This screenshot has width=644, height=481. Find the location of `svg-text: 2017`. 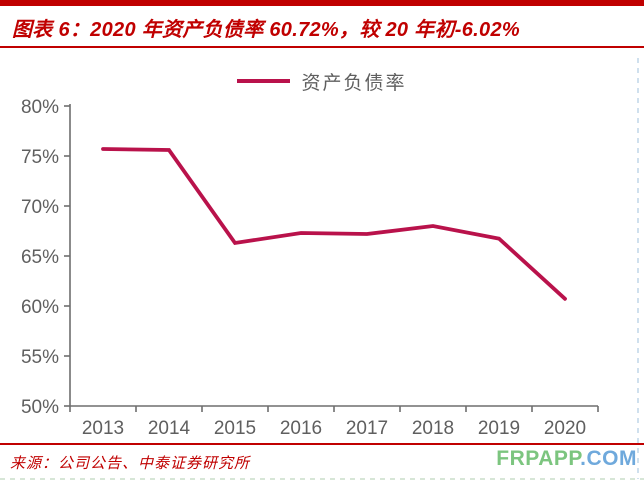

svg-text: 2017 is located at coordinates (367, 428).